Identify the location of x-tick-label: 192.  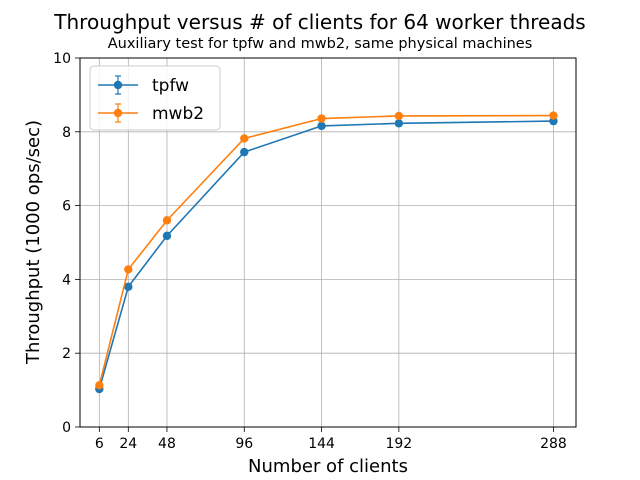
(398, 444).